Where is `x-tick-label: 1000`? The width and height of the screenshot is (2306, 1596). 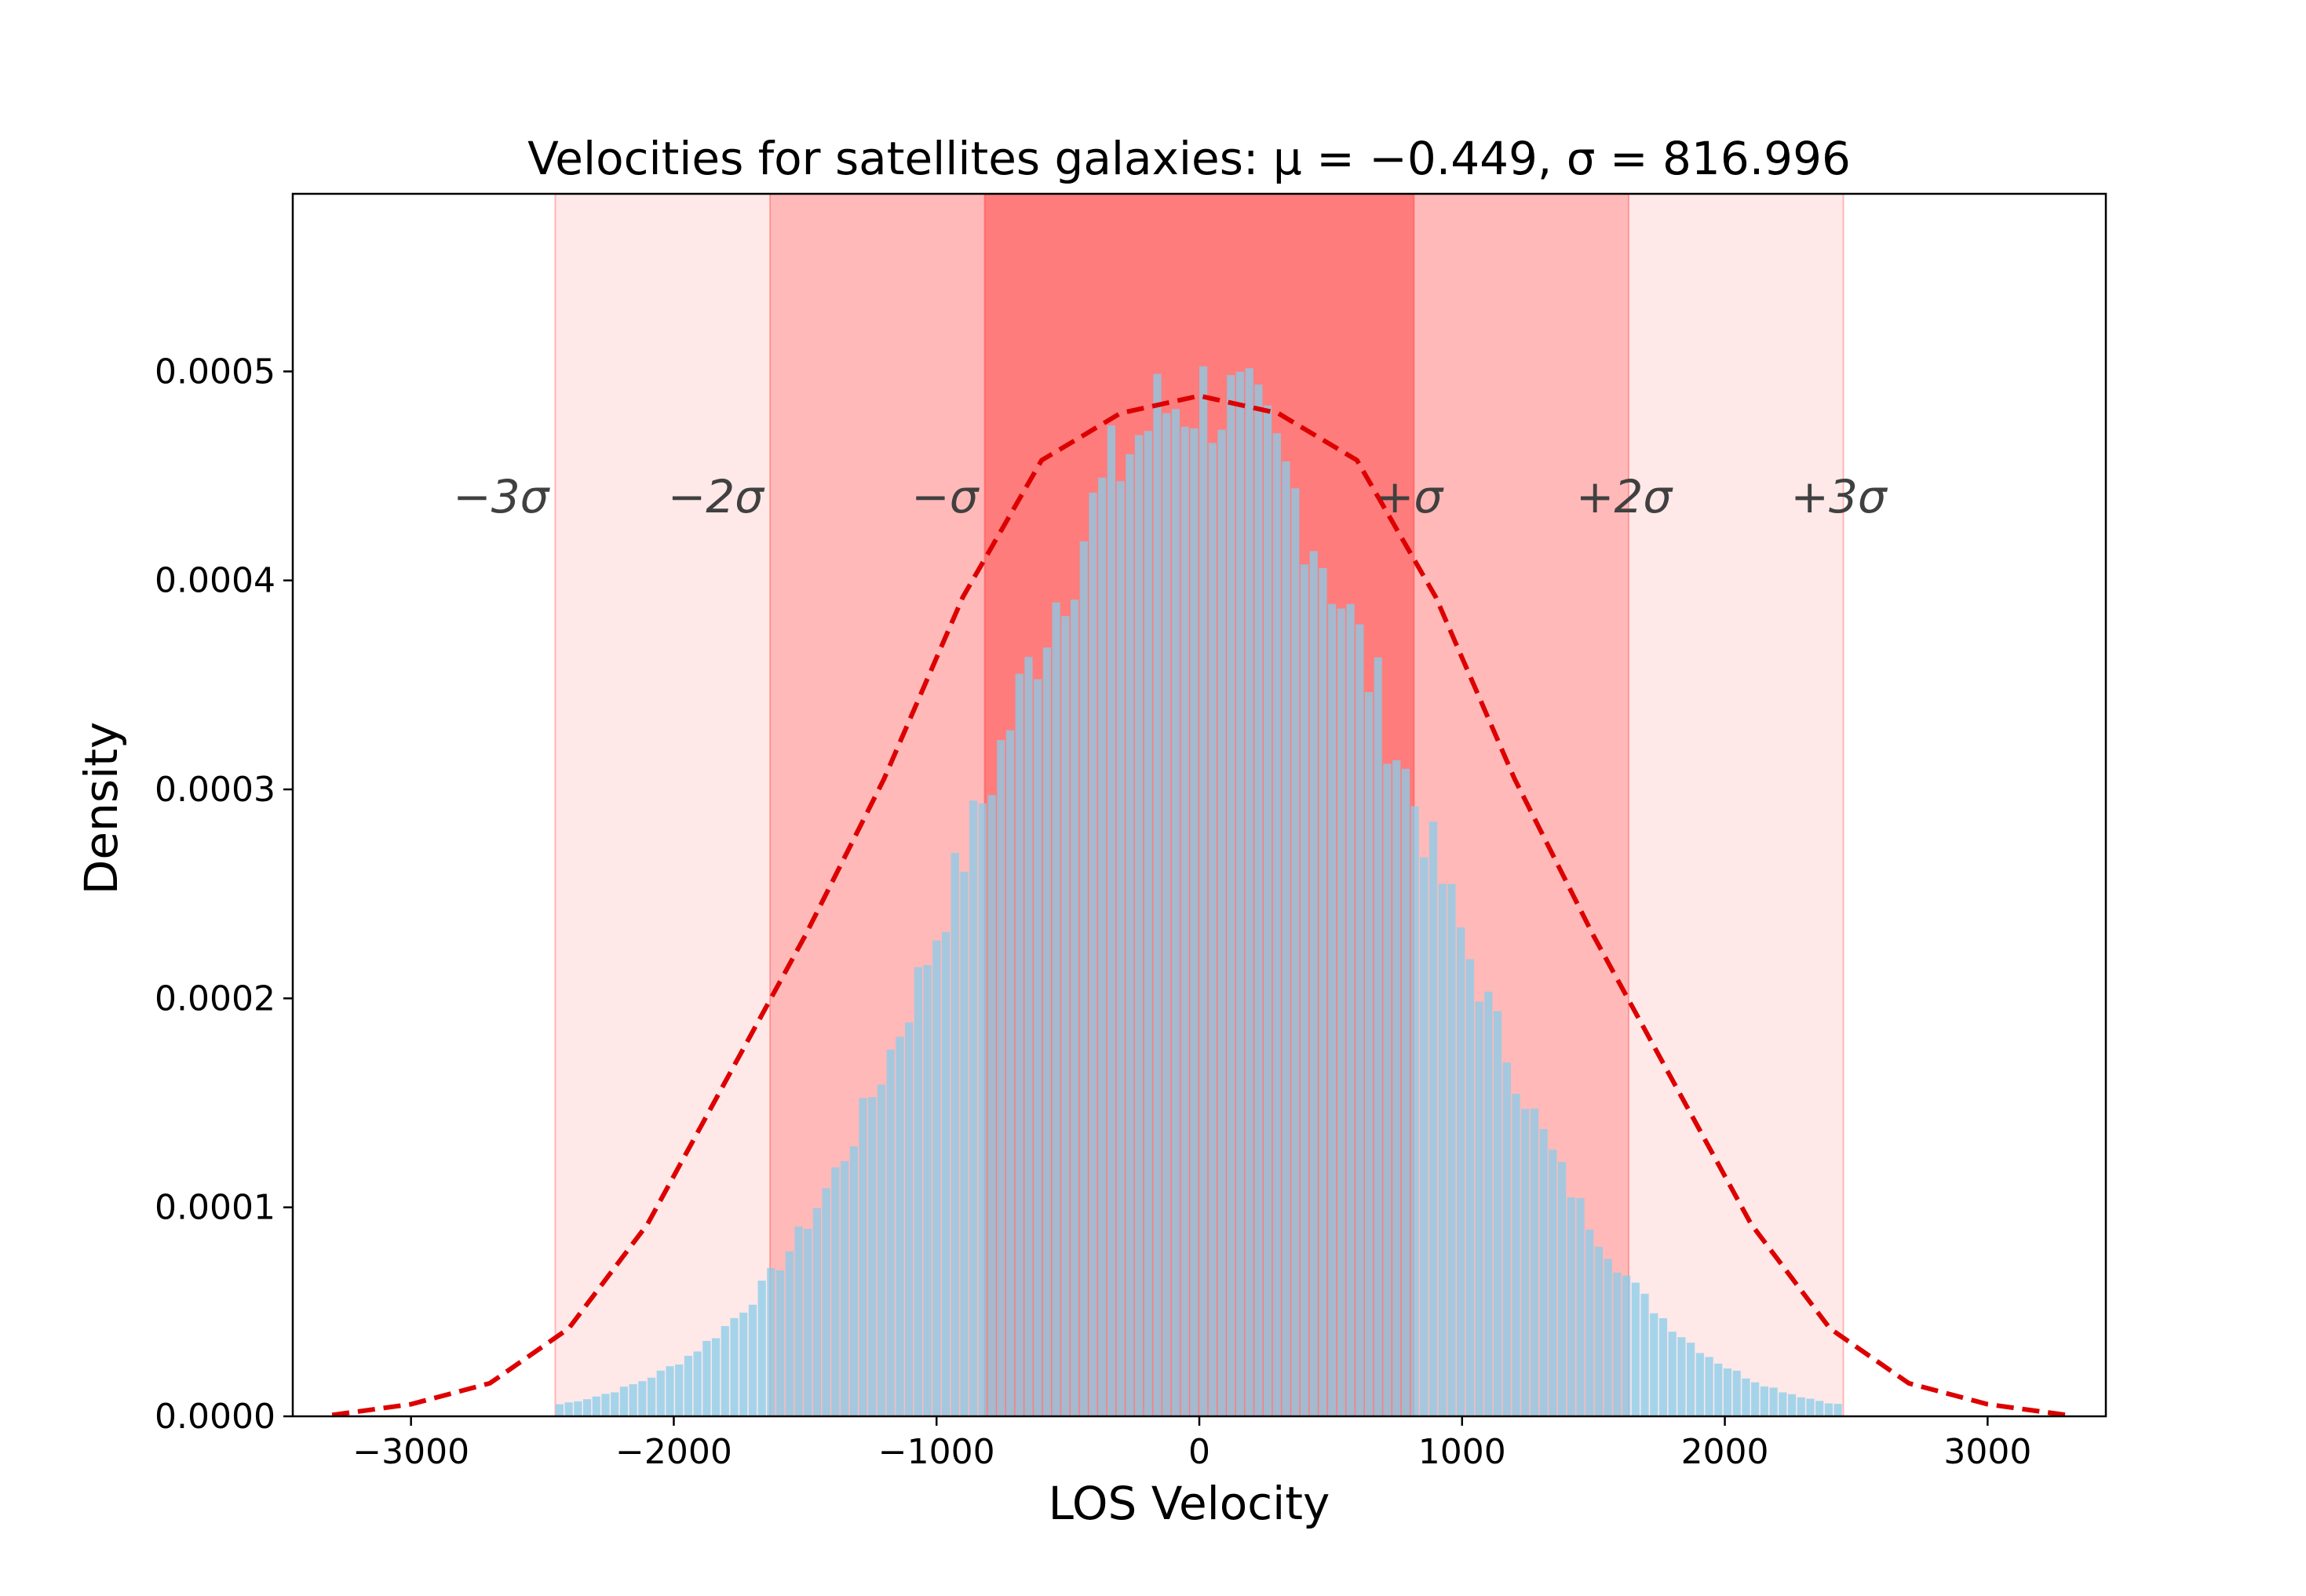
x-tick-label: 1000 is located at coordinates (1462, 1452).